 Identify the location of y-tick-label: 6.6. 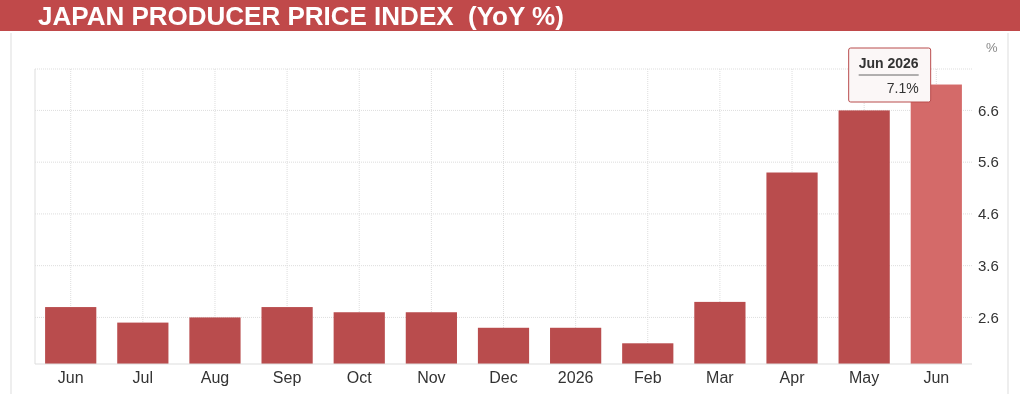
(988, 110).